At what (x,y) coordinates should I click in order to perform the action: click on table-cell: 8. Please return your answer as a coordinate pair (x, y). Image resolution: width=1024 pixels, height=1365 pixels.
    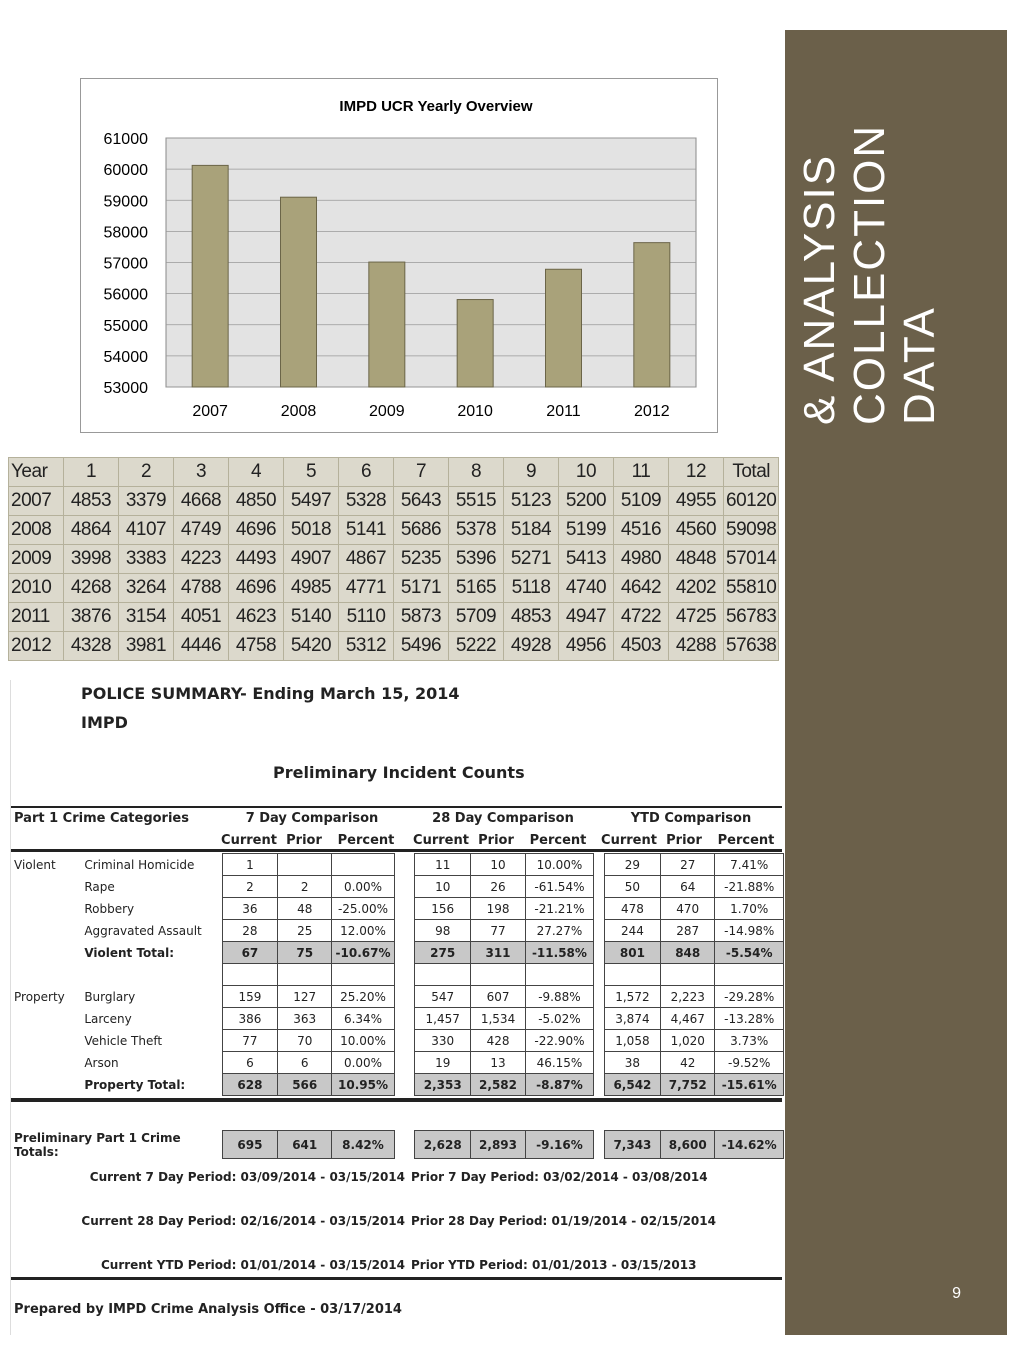
    Looking at the image, I should click on (476, 472).